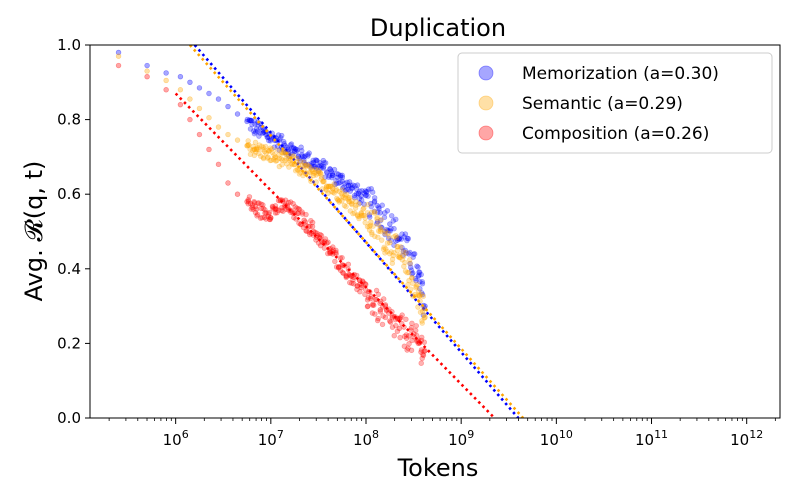  What do you see at coordinates (486, 103) in the screenshot?
I see `legend-marker` at bounding box center [486, 103].